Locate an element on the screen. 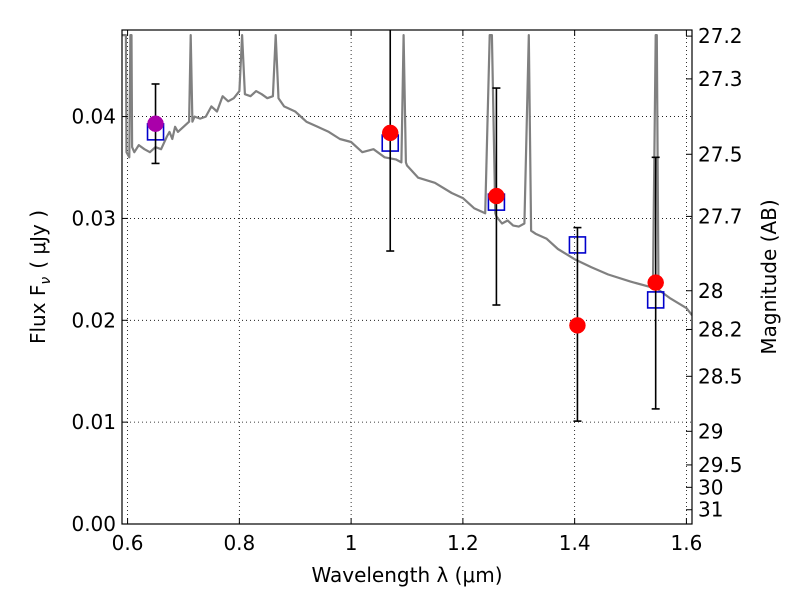 This screenshot has width=800, height=600. y-tick-label: 0.00 is located at coordinates (93, 524).